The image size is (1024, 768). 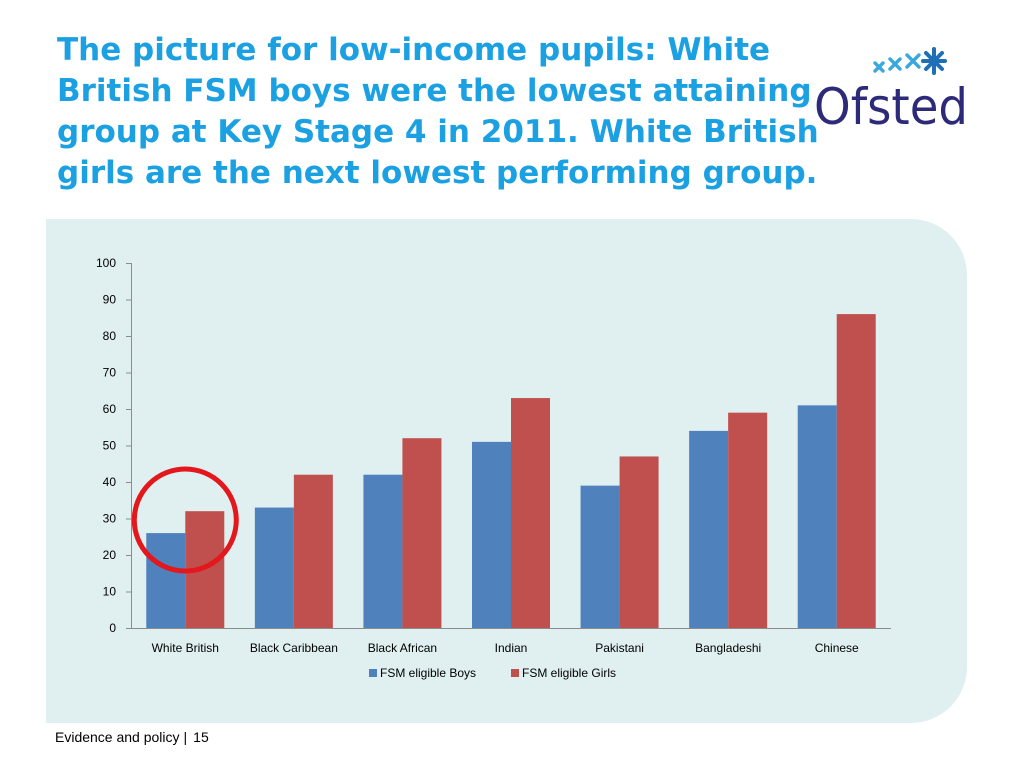 I want to click on highlight-circle-ring, so click(x=185, y=520).